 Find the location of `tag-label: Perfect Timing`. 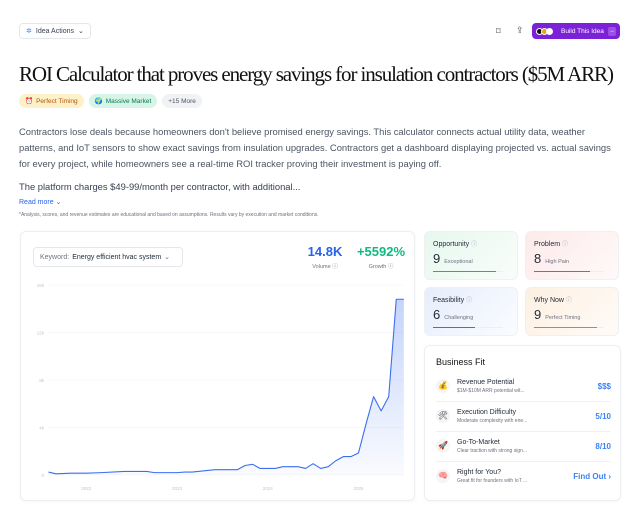

tag-label: Perfect Timing is located at coordinates (57, 101).